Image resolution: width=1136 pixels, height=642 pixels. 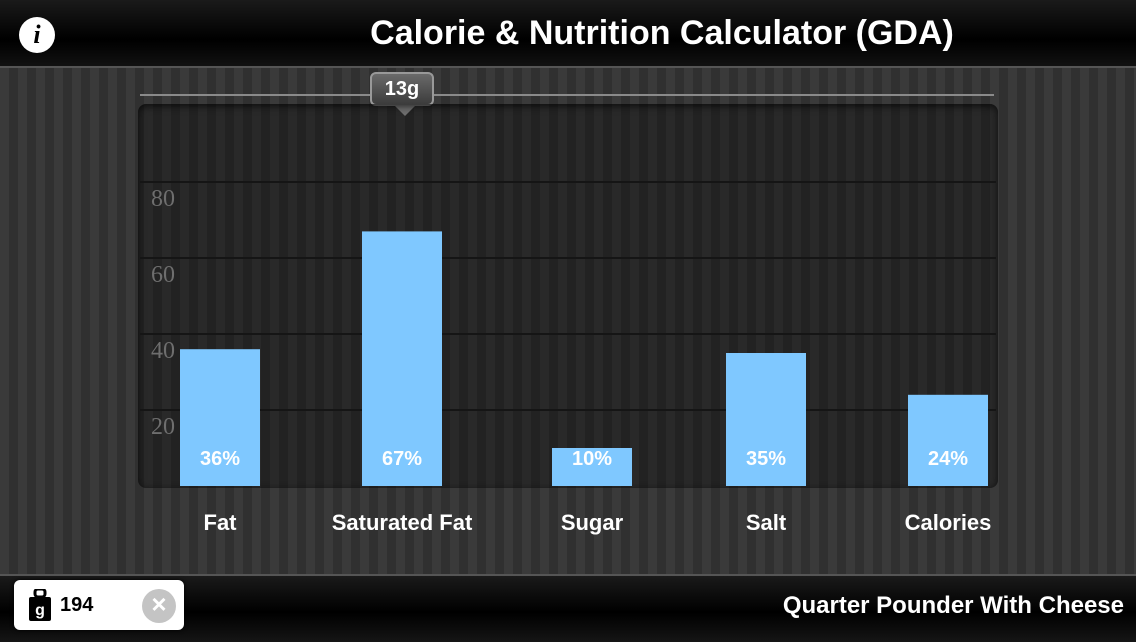 What do you see at coordinates (948, 522) in the screenshot?
I see `category-label: Calories` at bounding box center [948, 522].